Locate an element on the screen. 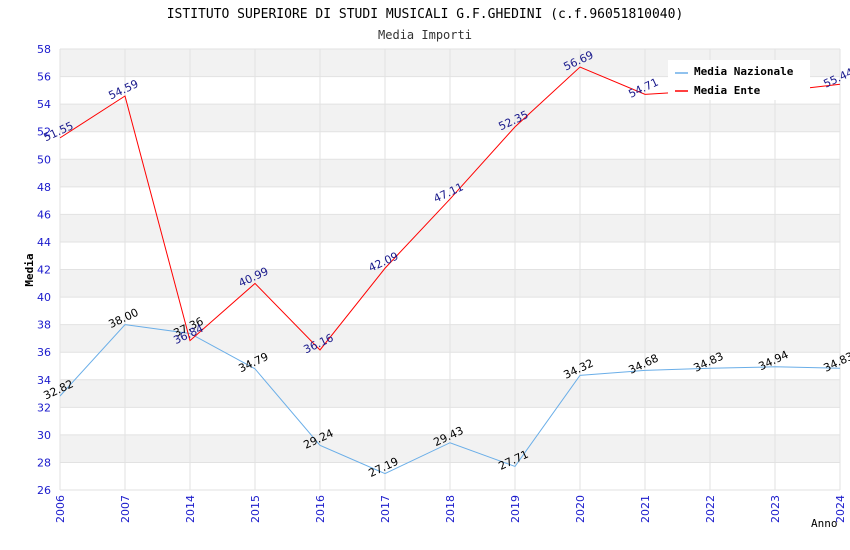  x-tick-label: 2021 is located at coordinates (645, 509).